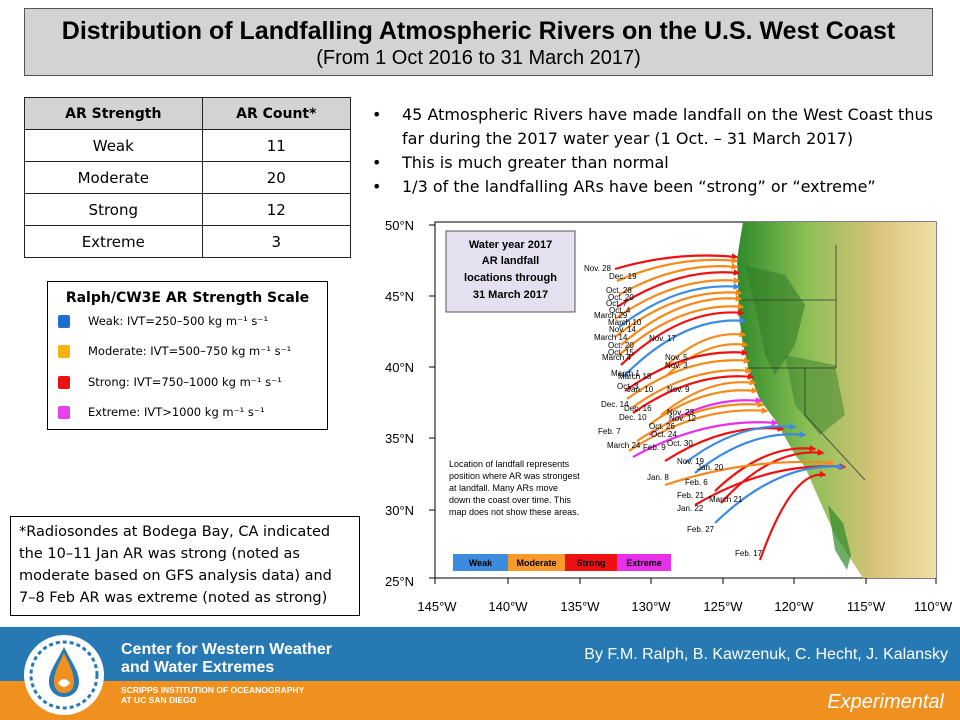  I want to click on date-label: Oct. 30, so click(680, 443).